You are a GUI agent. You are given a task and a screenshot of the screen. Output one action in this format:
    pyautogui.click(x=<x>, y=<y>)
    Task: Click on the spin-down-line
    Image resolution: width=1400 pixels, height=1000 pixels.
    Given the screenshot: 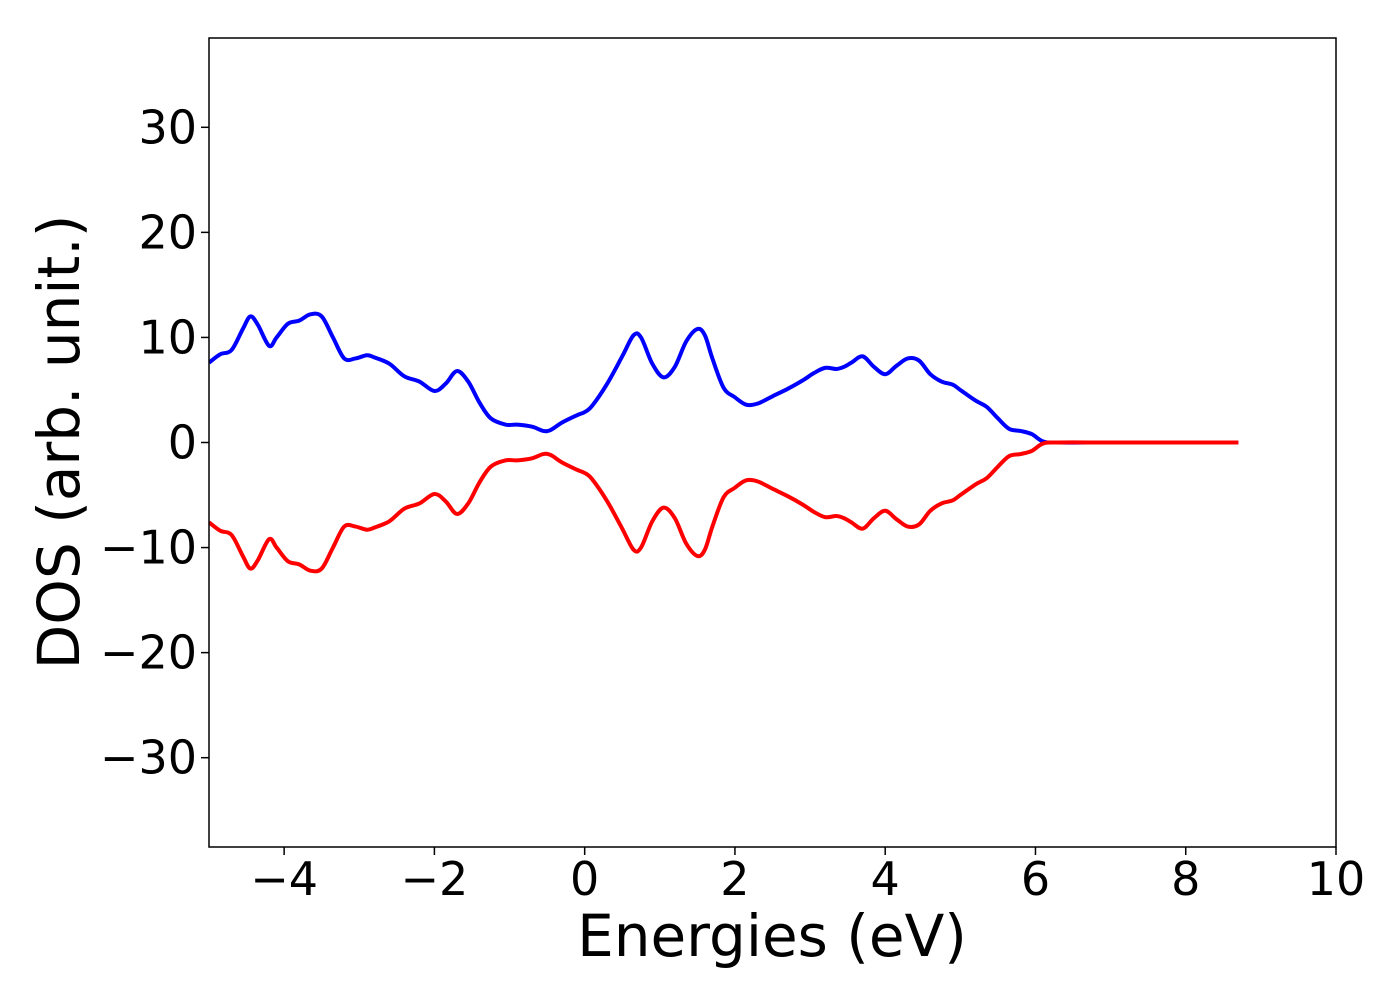 What is the action you would take?
    pyautogui.click(x=724, y=507)
    